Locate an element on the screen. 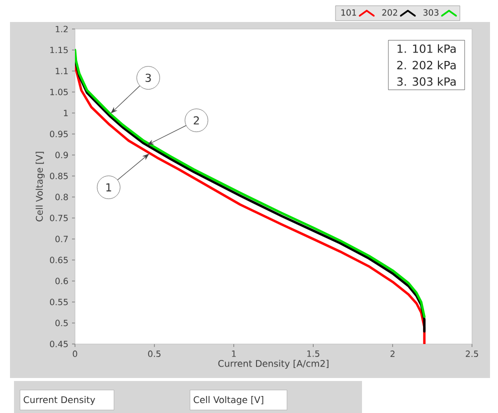 This screenshot has height=413, width=498. y-tick-label: 0.75 is located at coordinates (59, 218).